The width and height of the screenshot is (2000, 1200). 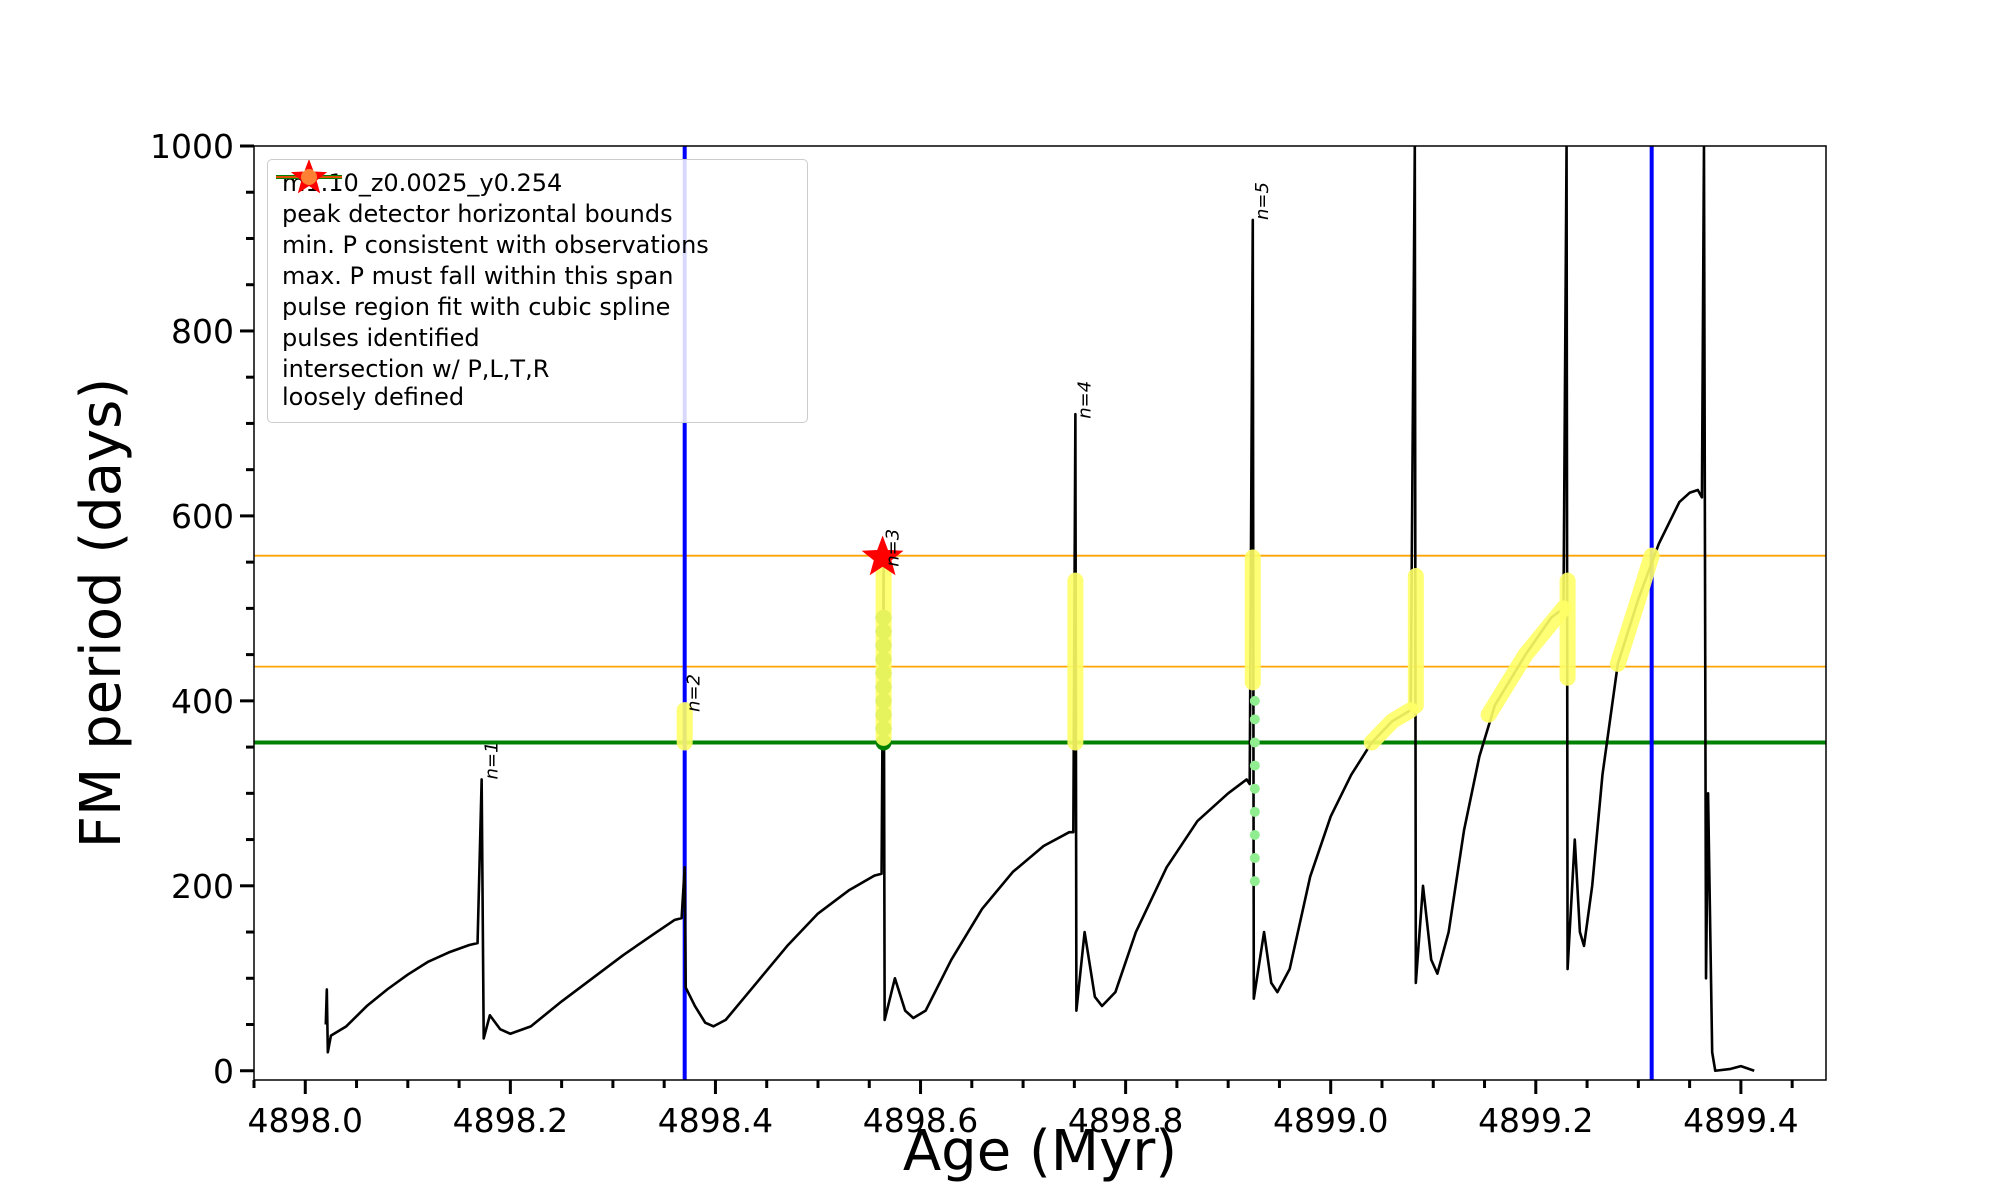 What do you see at coordinates (192, 146) in the screenshot?
I see `y-tick-label: 1000` at bounding box center [192, 146].